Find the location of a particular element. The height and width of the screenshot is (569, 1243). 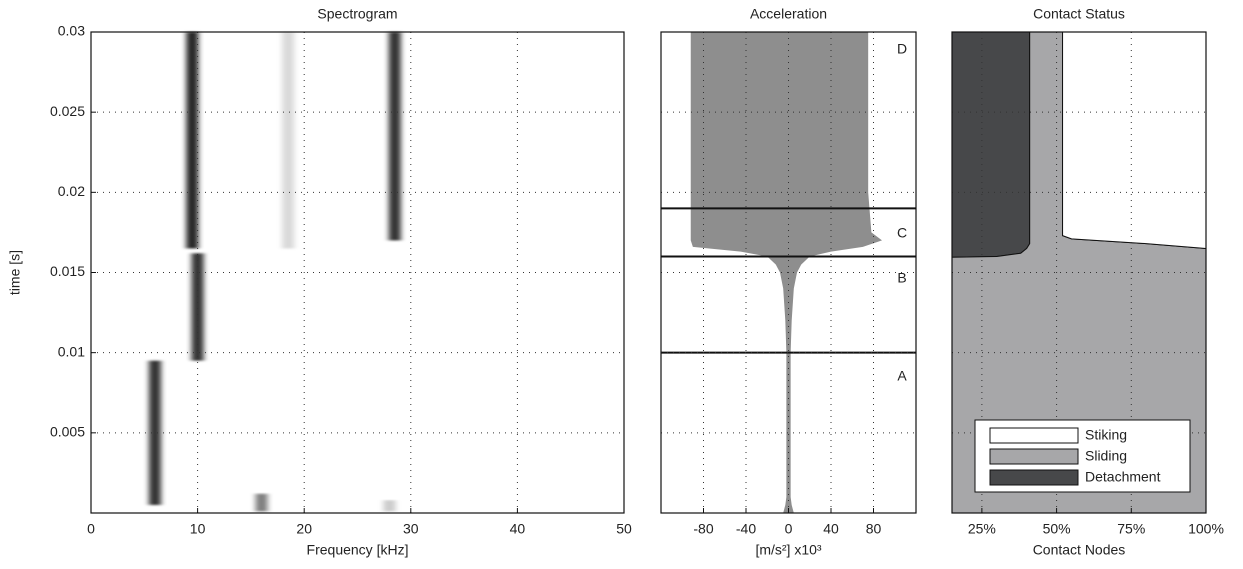

phase-label: B is located at coordinates (901, 278).